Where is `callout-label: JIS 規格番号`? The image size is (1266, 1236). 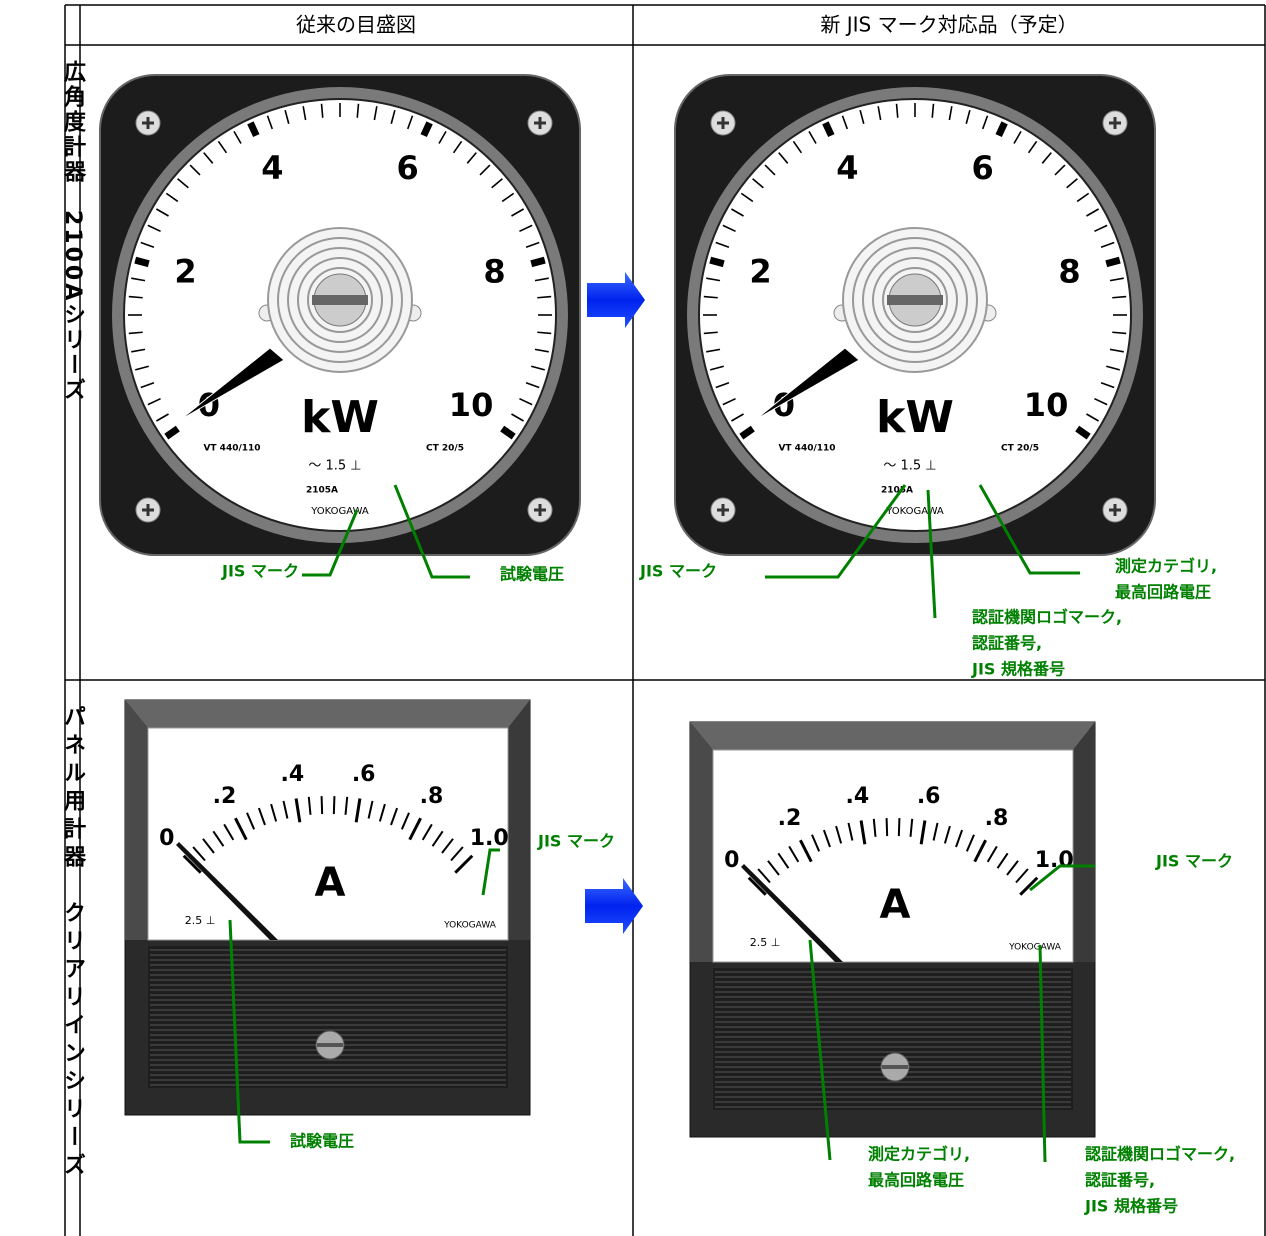
callout-label: JIS 規格番号 is located at coordinates (1018, 669).